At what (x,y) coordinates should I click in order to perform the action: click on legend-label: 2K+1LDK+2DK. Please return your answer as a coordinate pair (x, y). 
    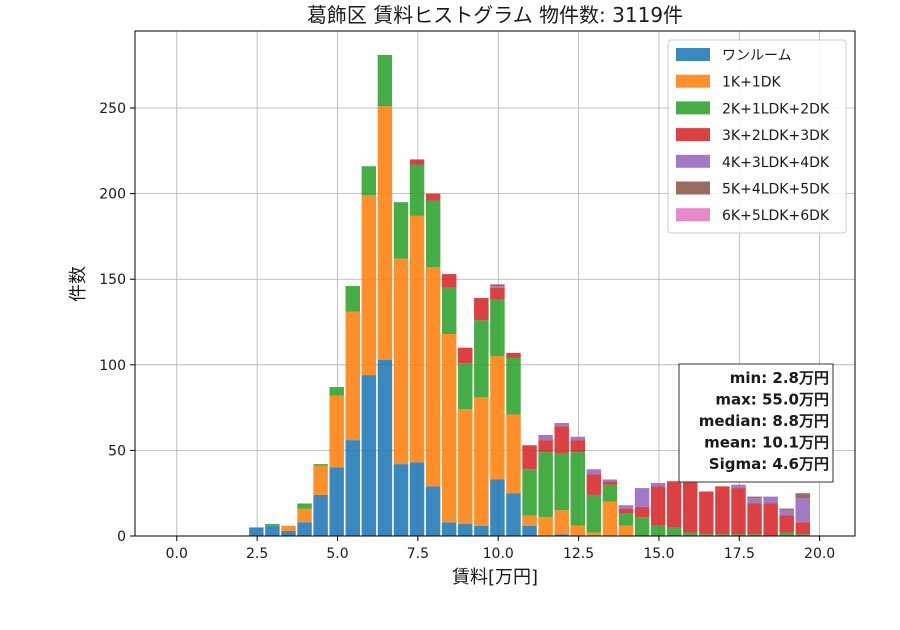
    Looking at the image, I should click on (776, 109).